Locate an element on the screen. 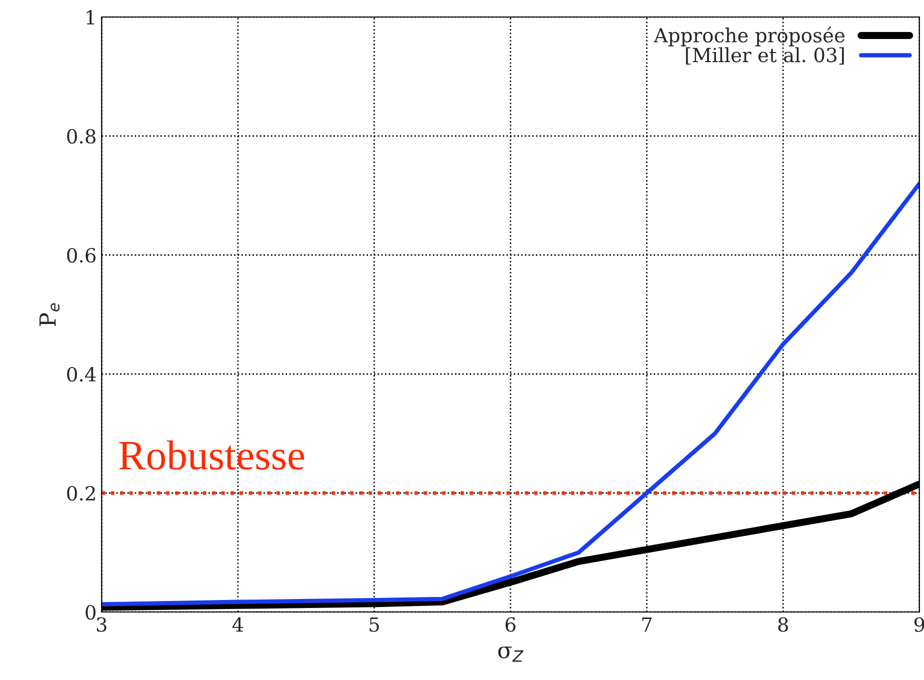 Image resolution: width=924 pixels, height=680 pixels. x-tick-label: 3 is located at coordinates (101, 624).